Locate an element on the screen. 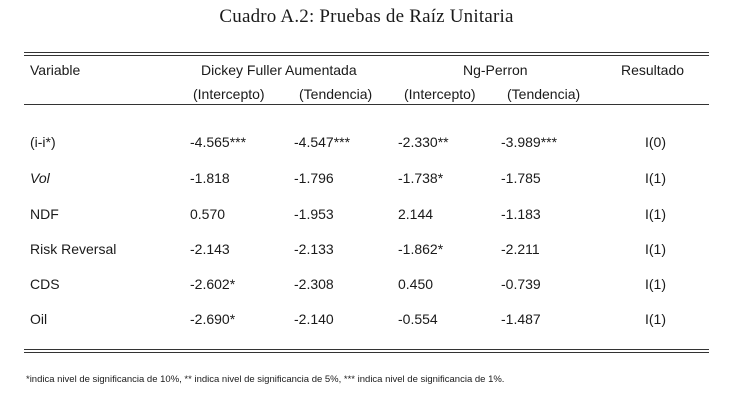  header-variable: Variable is located at coordinates (55, 70).